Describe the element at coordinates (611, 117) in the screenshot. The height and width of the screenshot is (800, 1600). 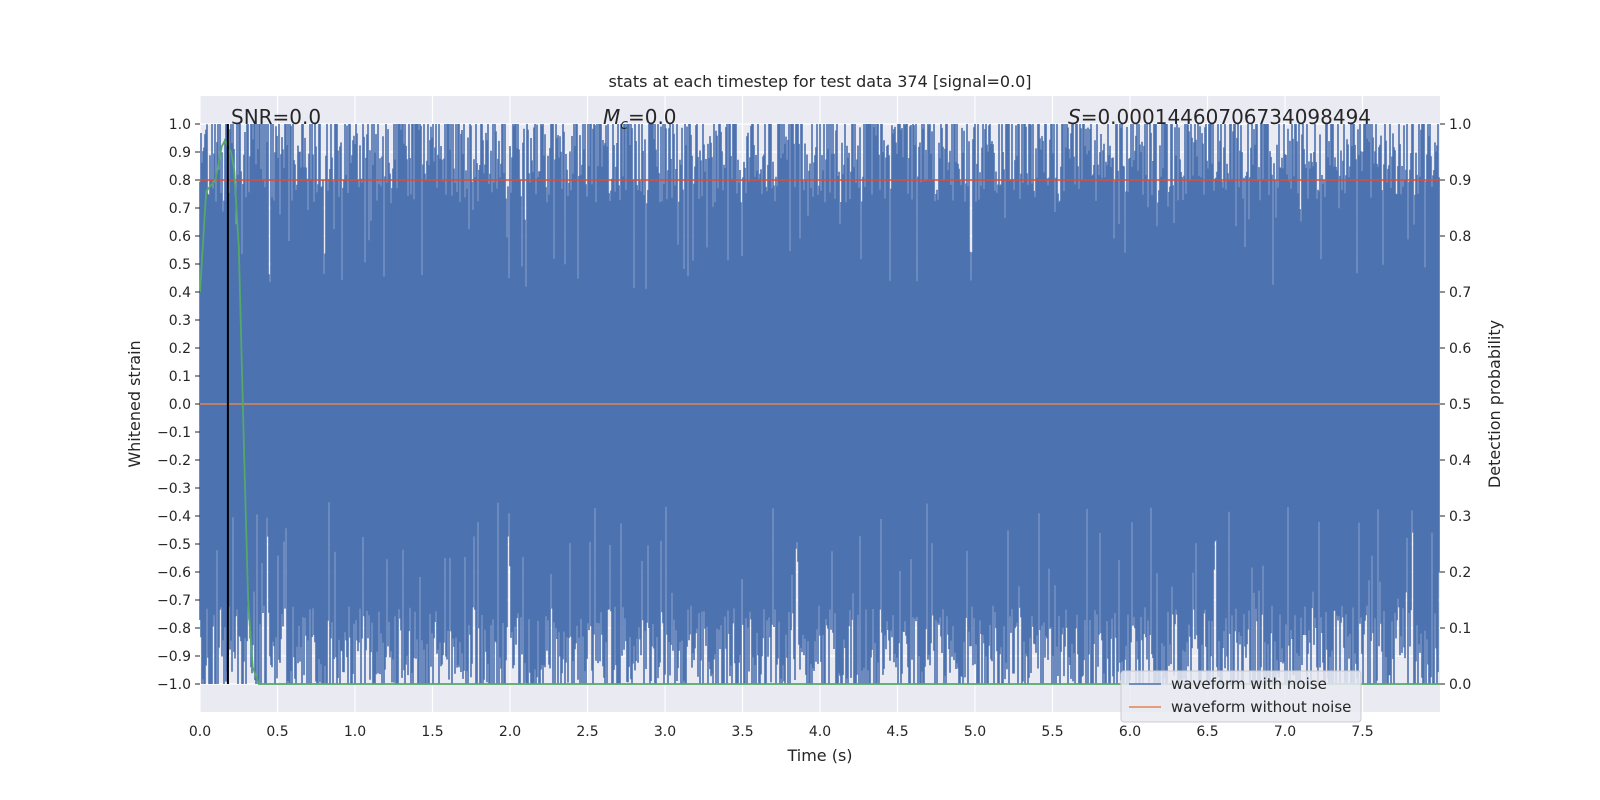
I see `chirp-mass-symbol: M` at that location.